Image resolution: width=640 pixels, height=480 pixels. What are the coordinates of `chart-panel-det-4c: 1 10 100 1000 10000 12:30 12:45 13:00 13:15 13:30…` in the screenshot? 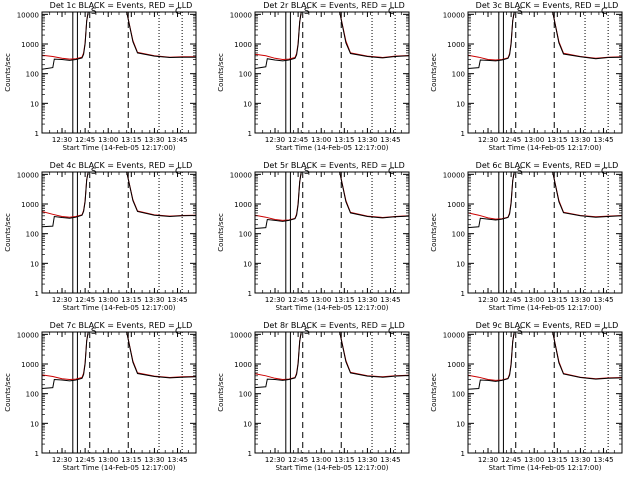 It's located at (106, 240).